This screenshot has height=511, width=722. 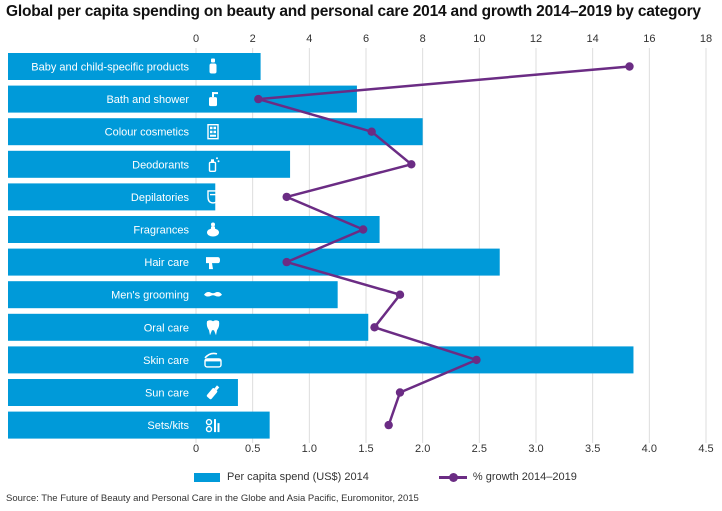 I want to click on hair-dryer-icon, so click(x=213, y=263).